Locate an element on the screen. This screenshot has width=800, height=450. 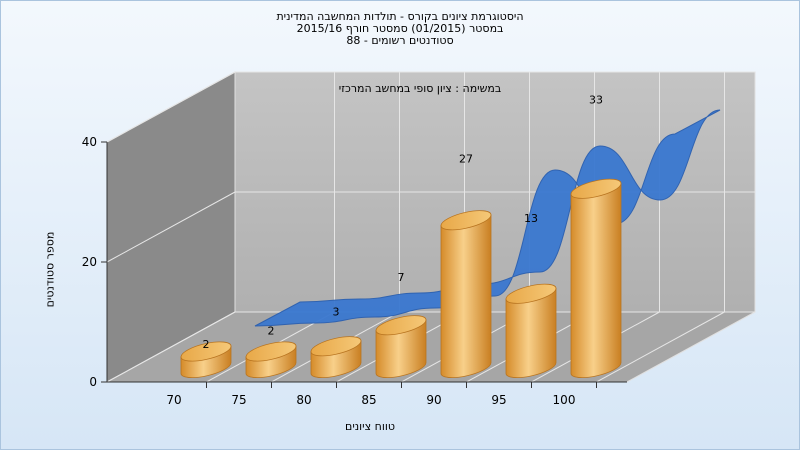
y-tick-label-2: 40 is located at coordinates (89, 142).